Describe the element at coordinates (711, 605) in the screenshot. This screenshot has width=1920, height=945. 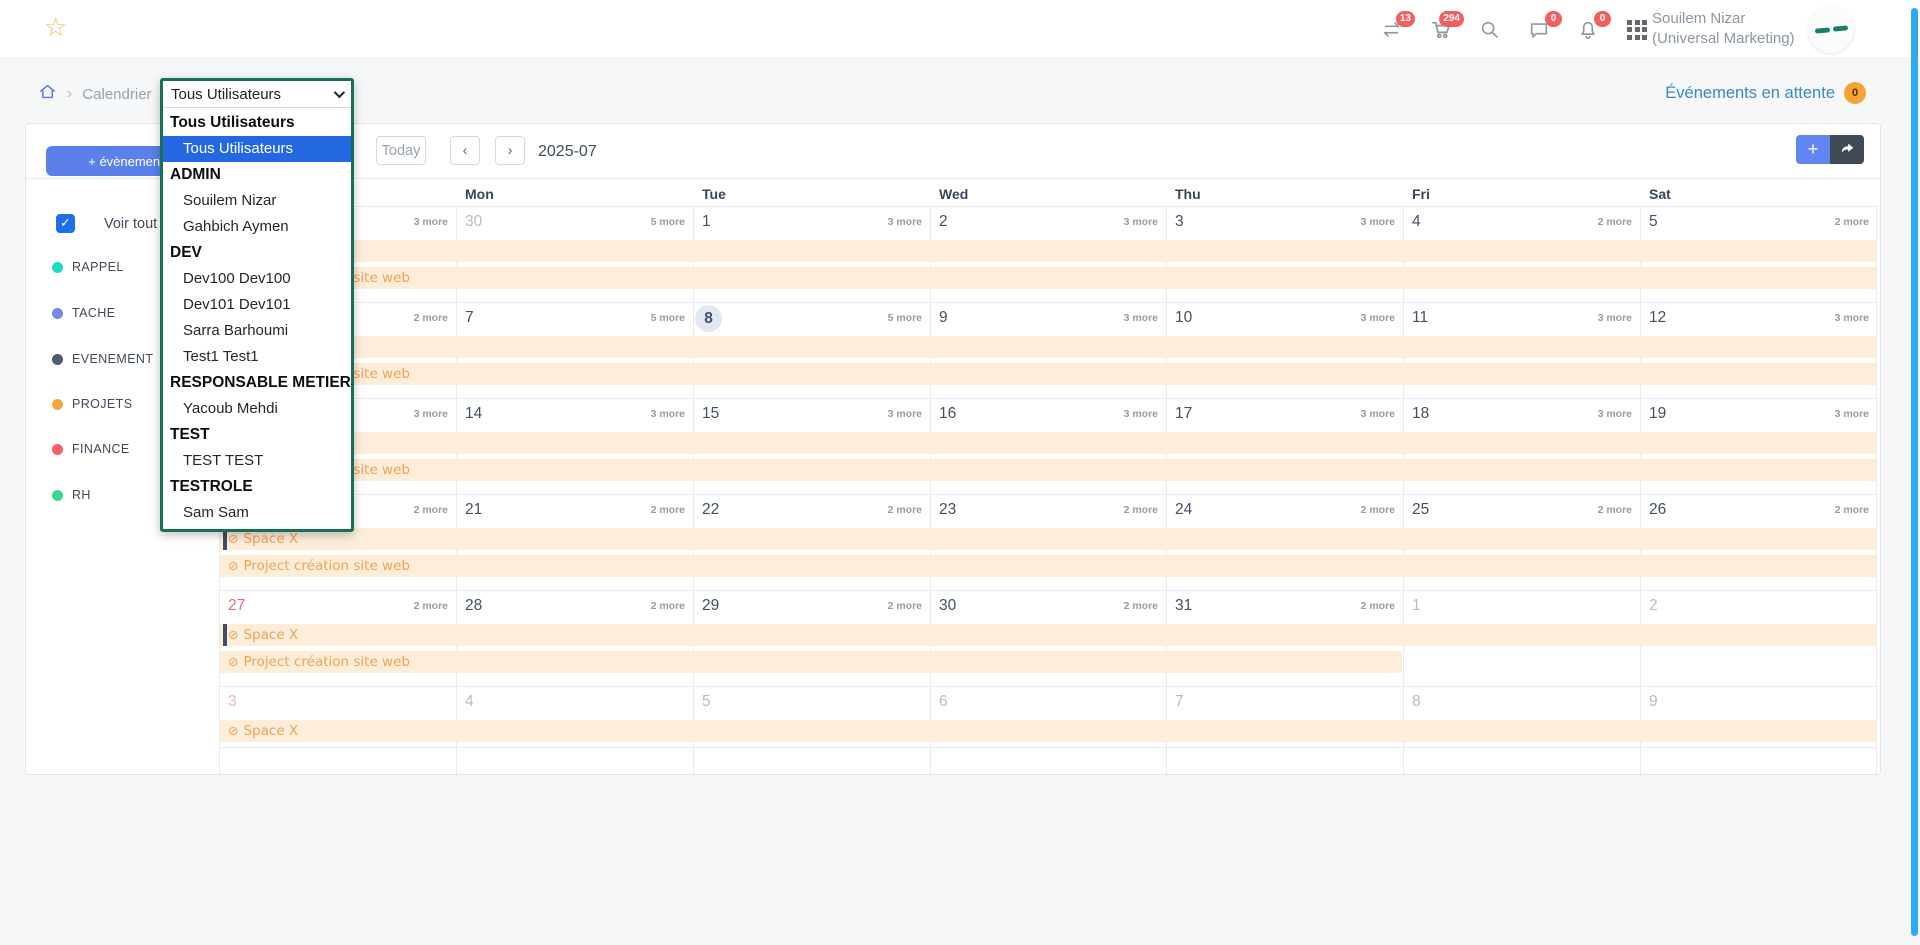
I see `day-cell-number: 29` at that location.